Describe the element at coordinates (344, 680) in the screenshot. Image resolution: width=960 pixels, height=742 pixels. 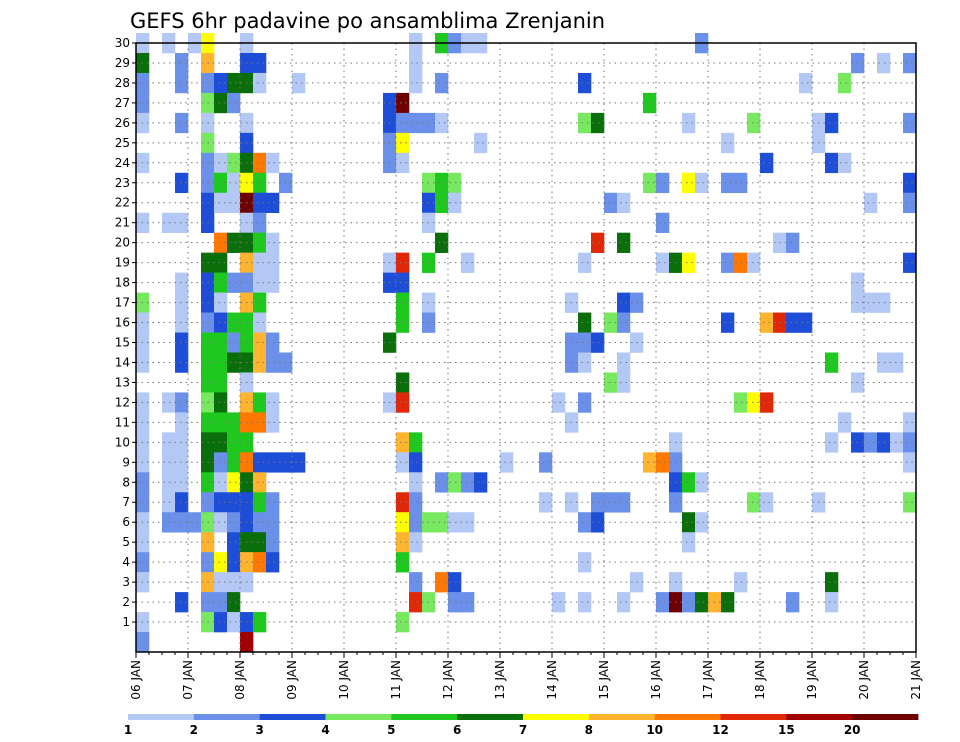
I see `x-tick-label: 10 JAN` at that location.